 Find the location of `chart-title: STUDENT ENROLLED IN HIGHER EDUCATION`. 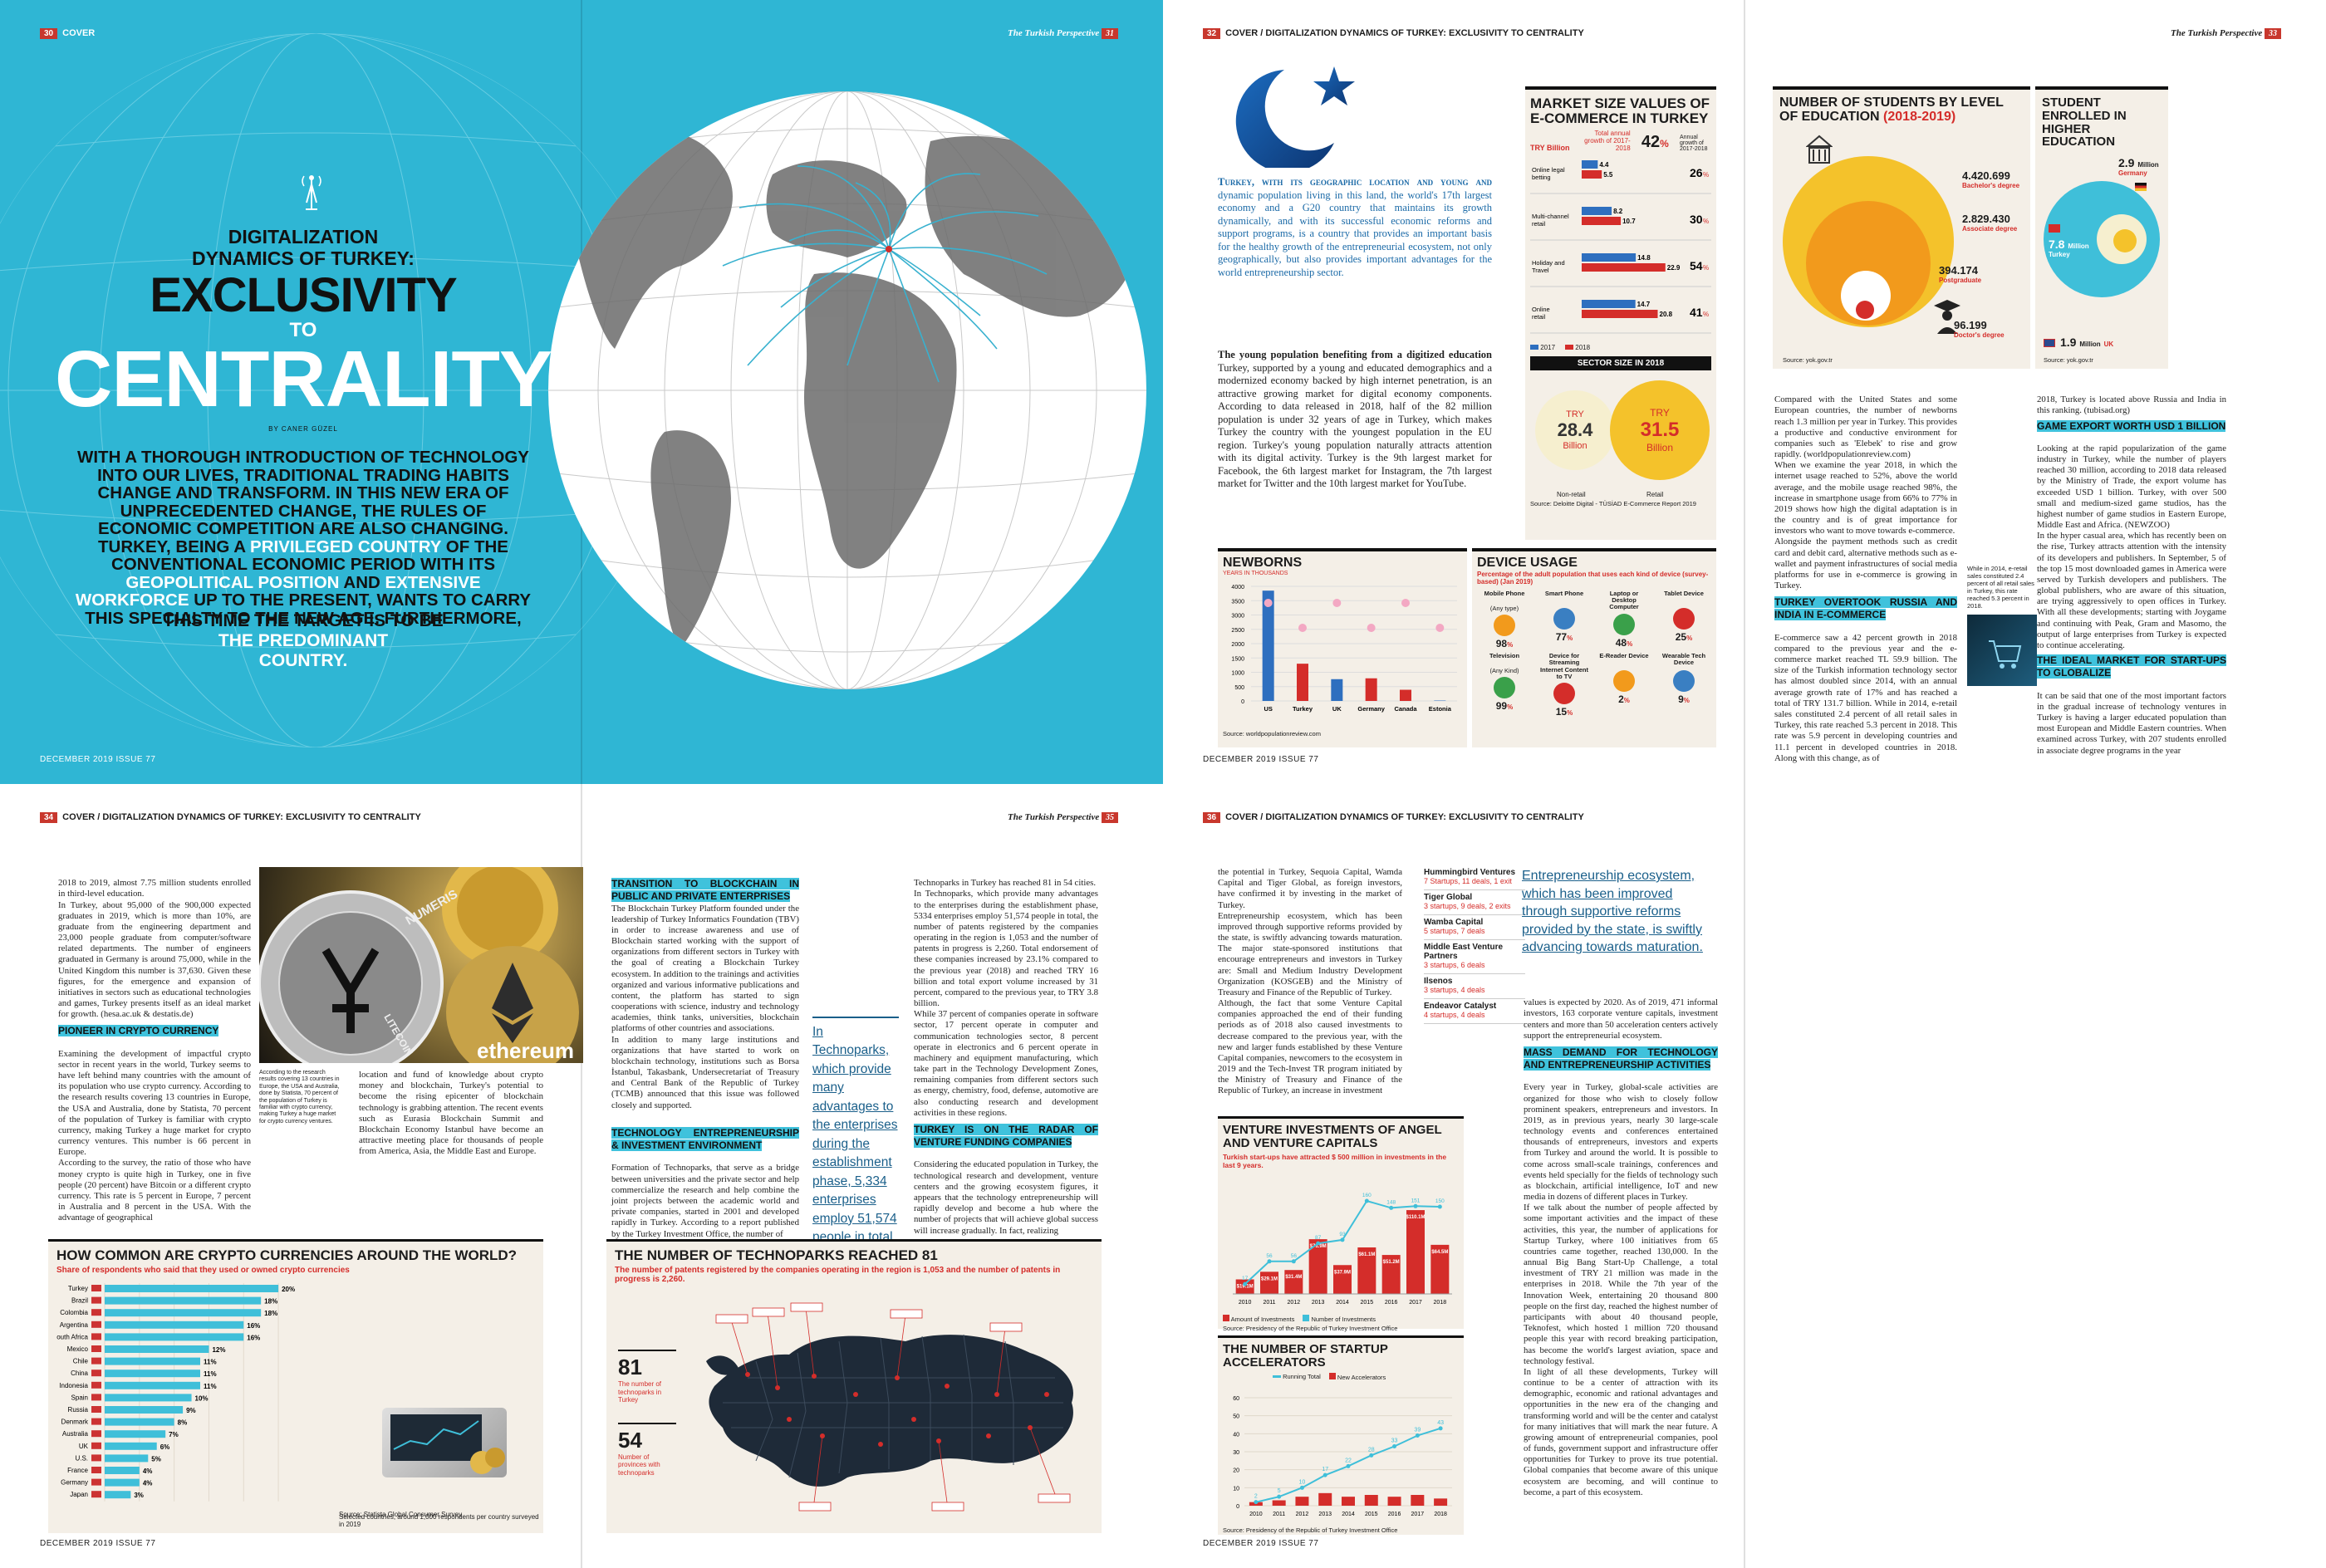

chart-title: STUDENT ENROLLED IN HIGHER EDUCATION is located at coordinates (2084, 122).